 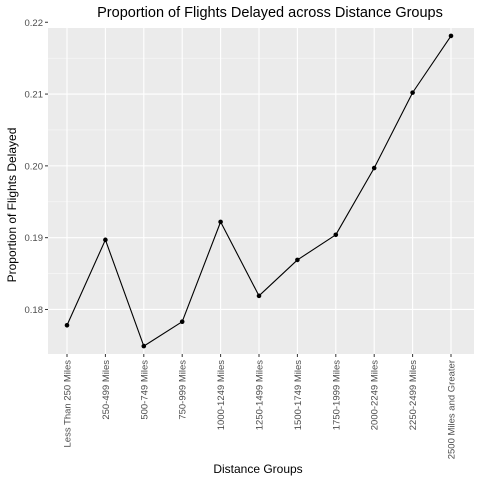 What do you see at coordinates (375, 395) in the screenshot?
I see `x-tick-label: 2000-2249 Miles` at bounding box center [375, 395].